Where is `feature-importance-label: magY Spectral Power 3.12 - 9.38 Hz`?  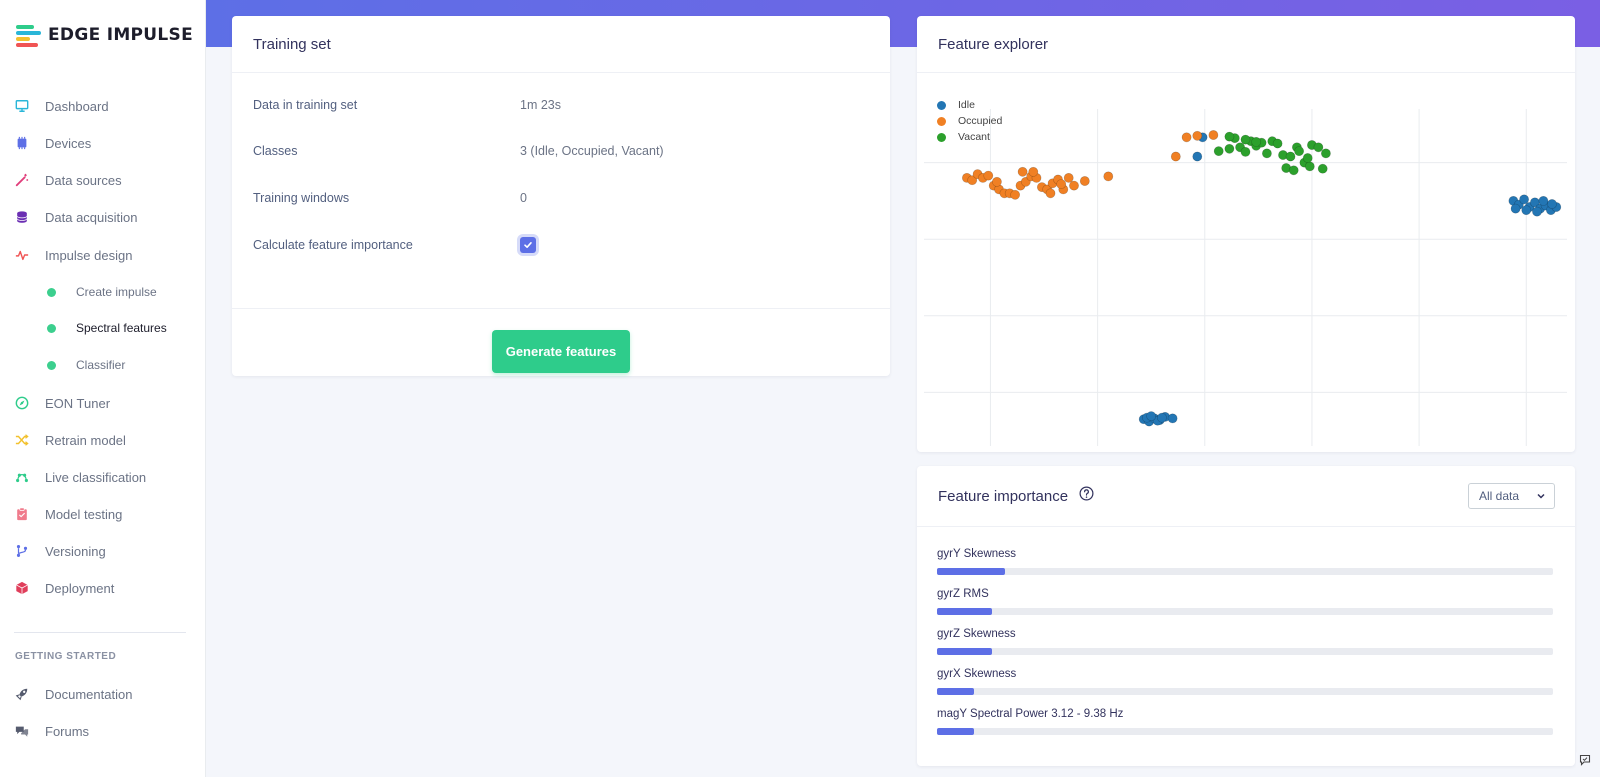 feature-importance-label: magY Spectral Power 3.12 - 9.38 Hz is located at coordinates (1030, 714).